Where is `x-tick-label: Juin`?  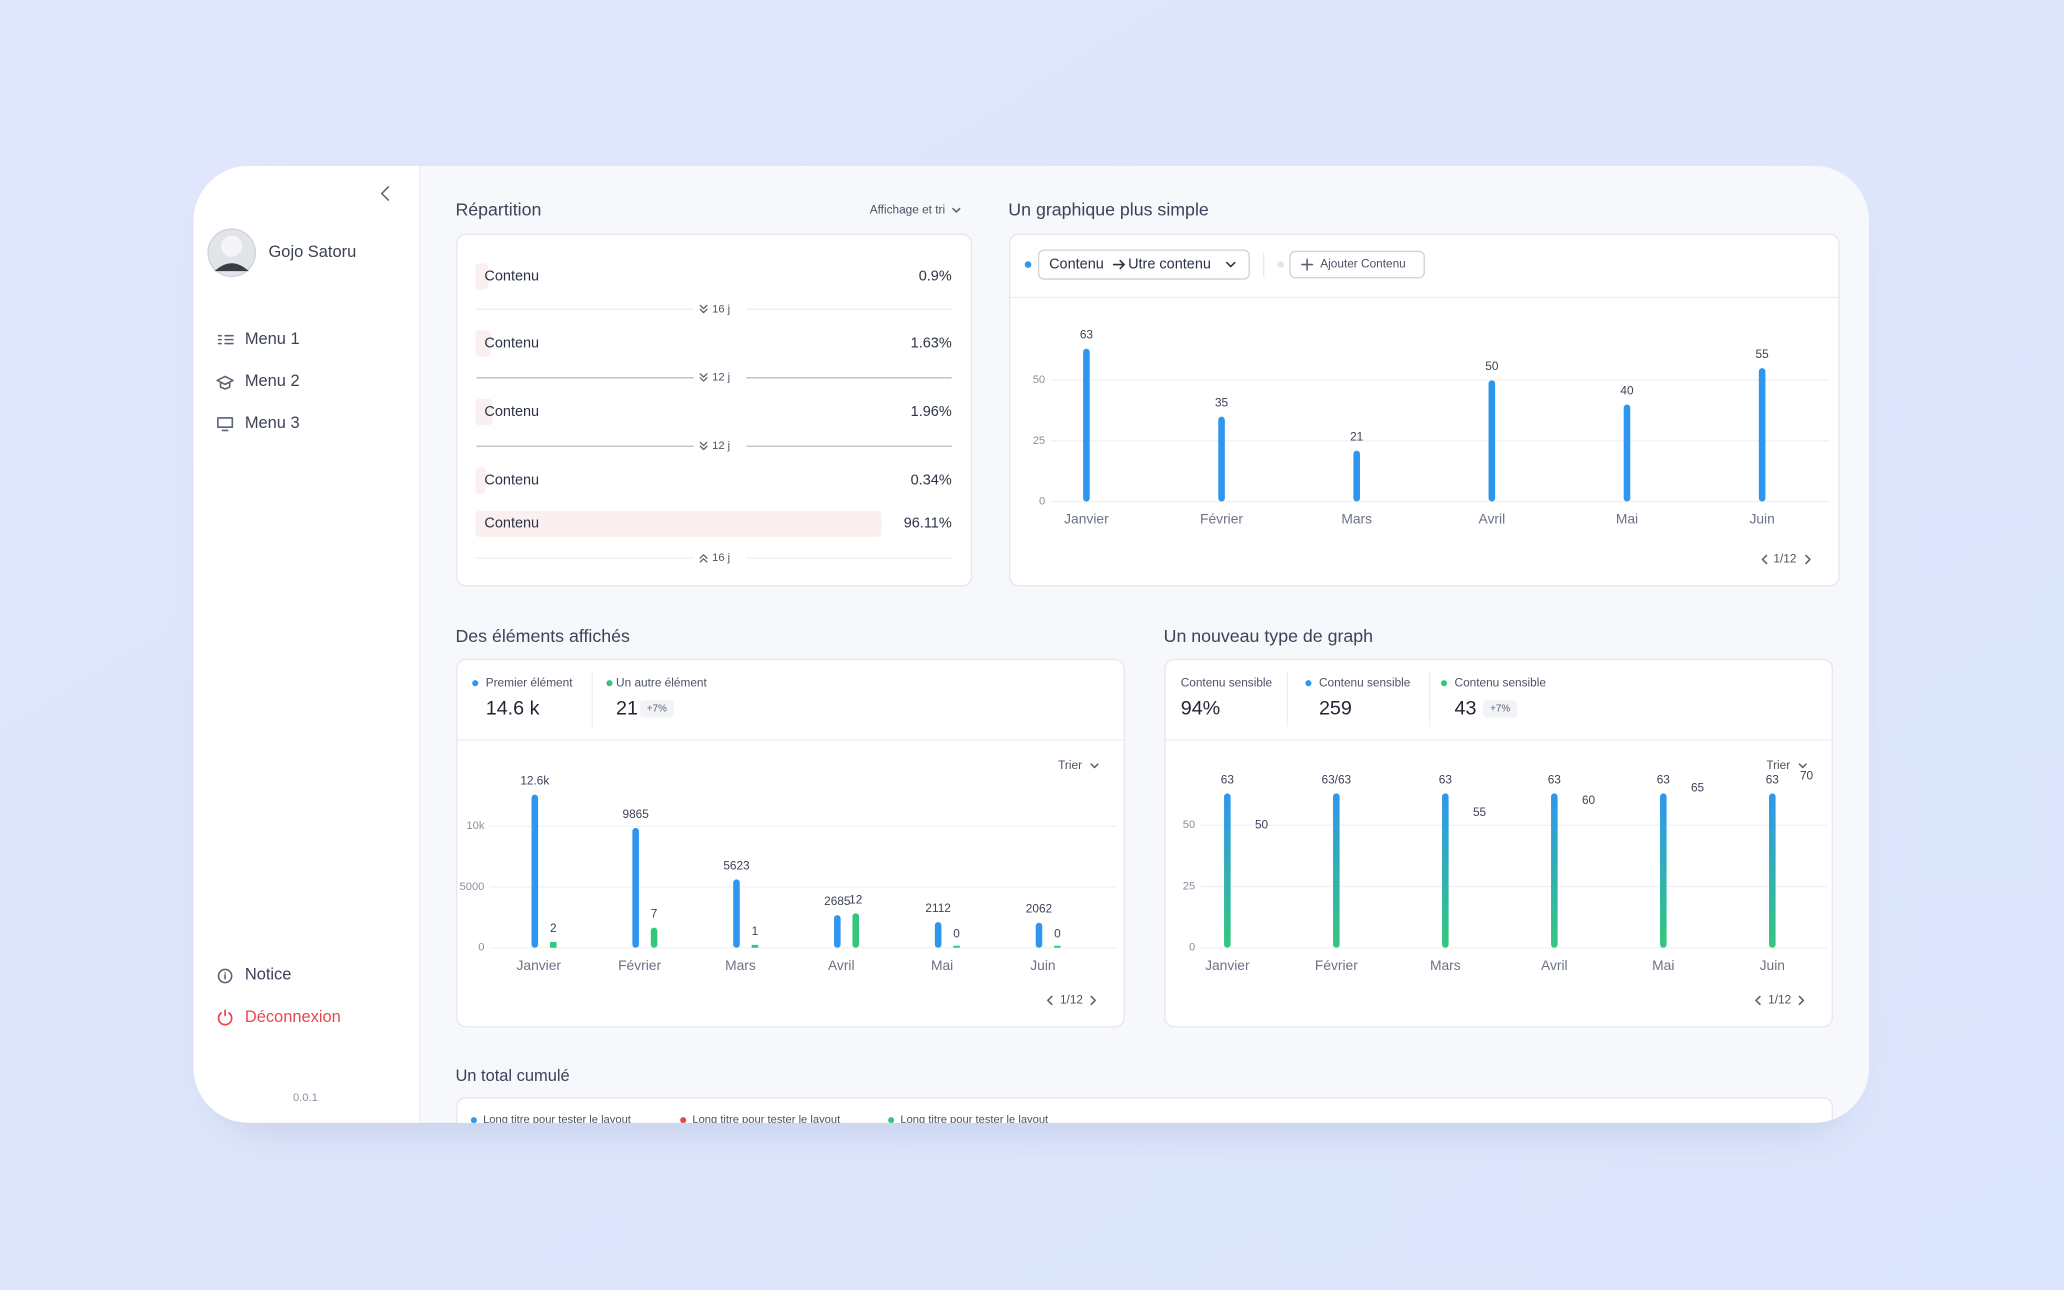
x-tick-label: Juin is located at coordinates (1042, 965).